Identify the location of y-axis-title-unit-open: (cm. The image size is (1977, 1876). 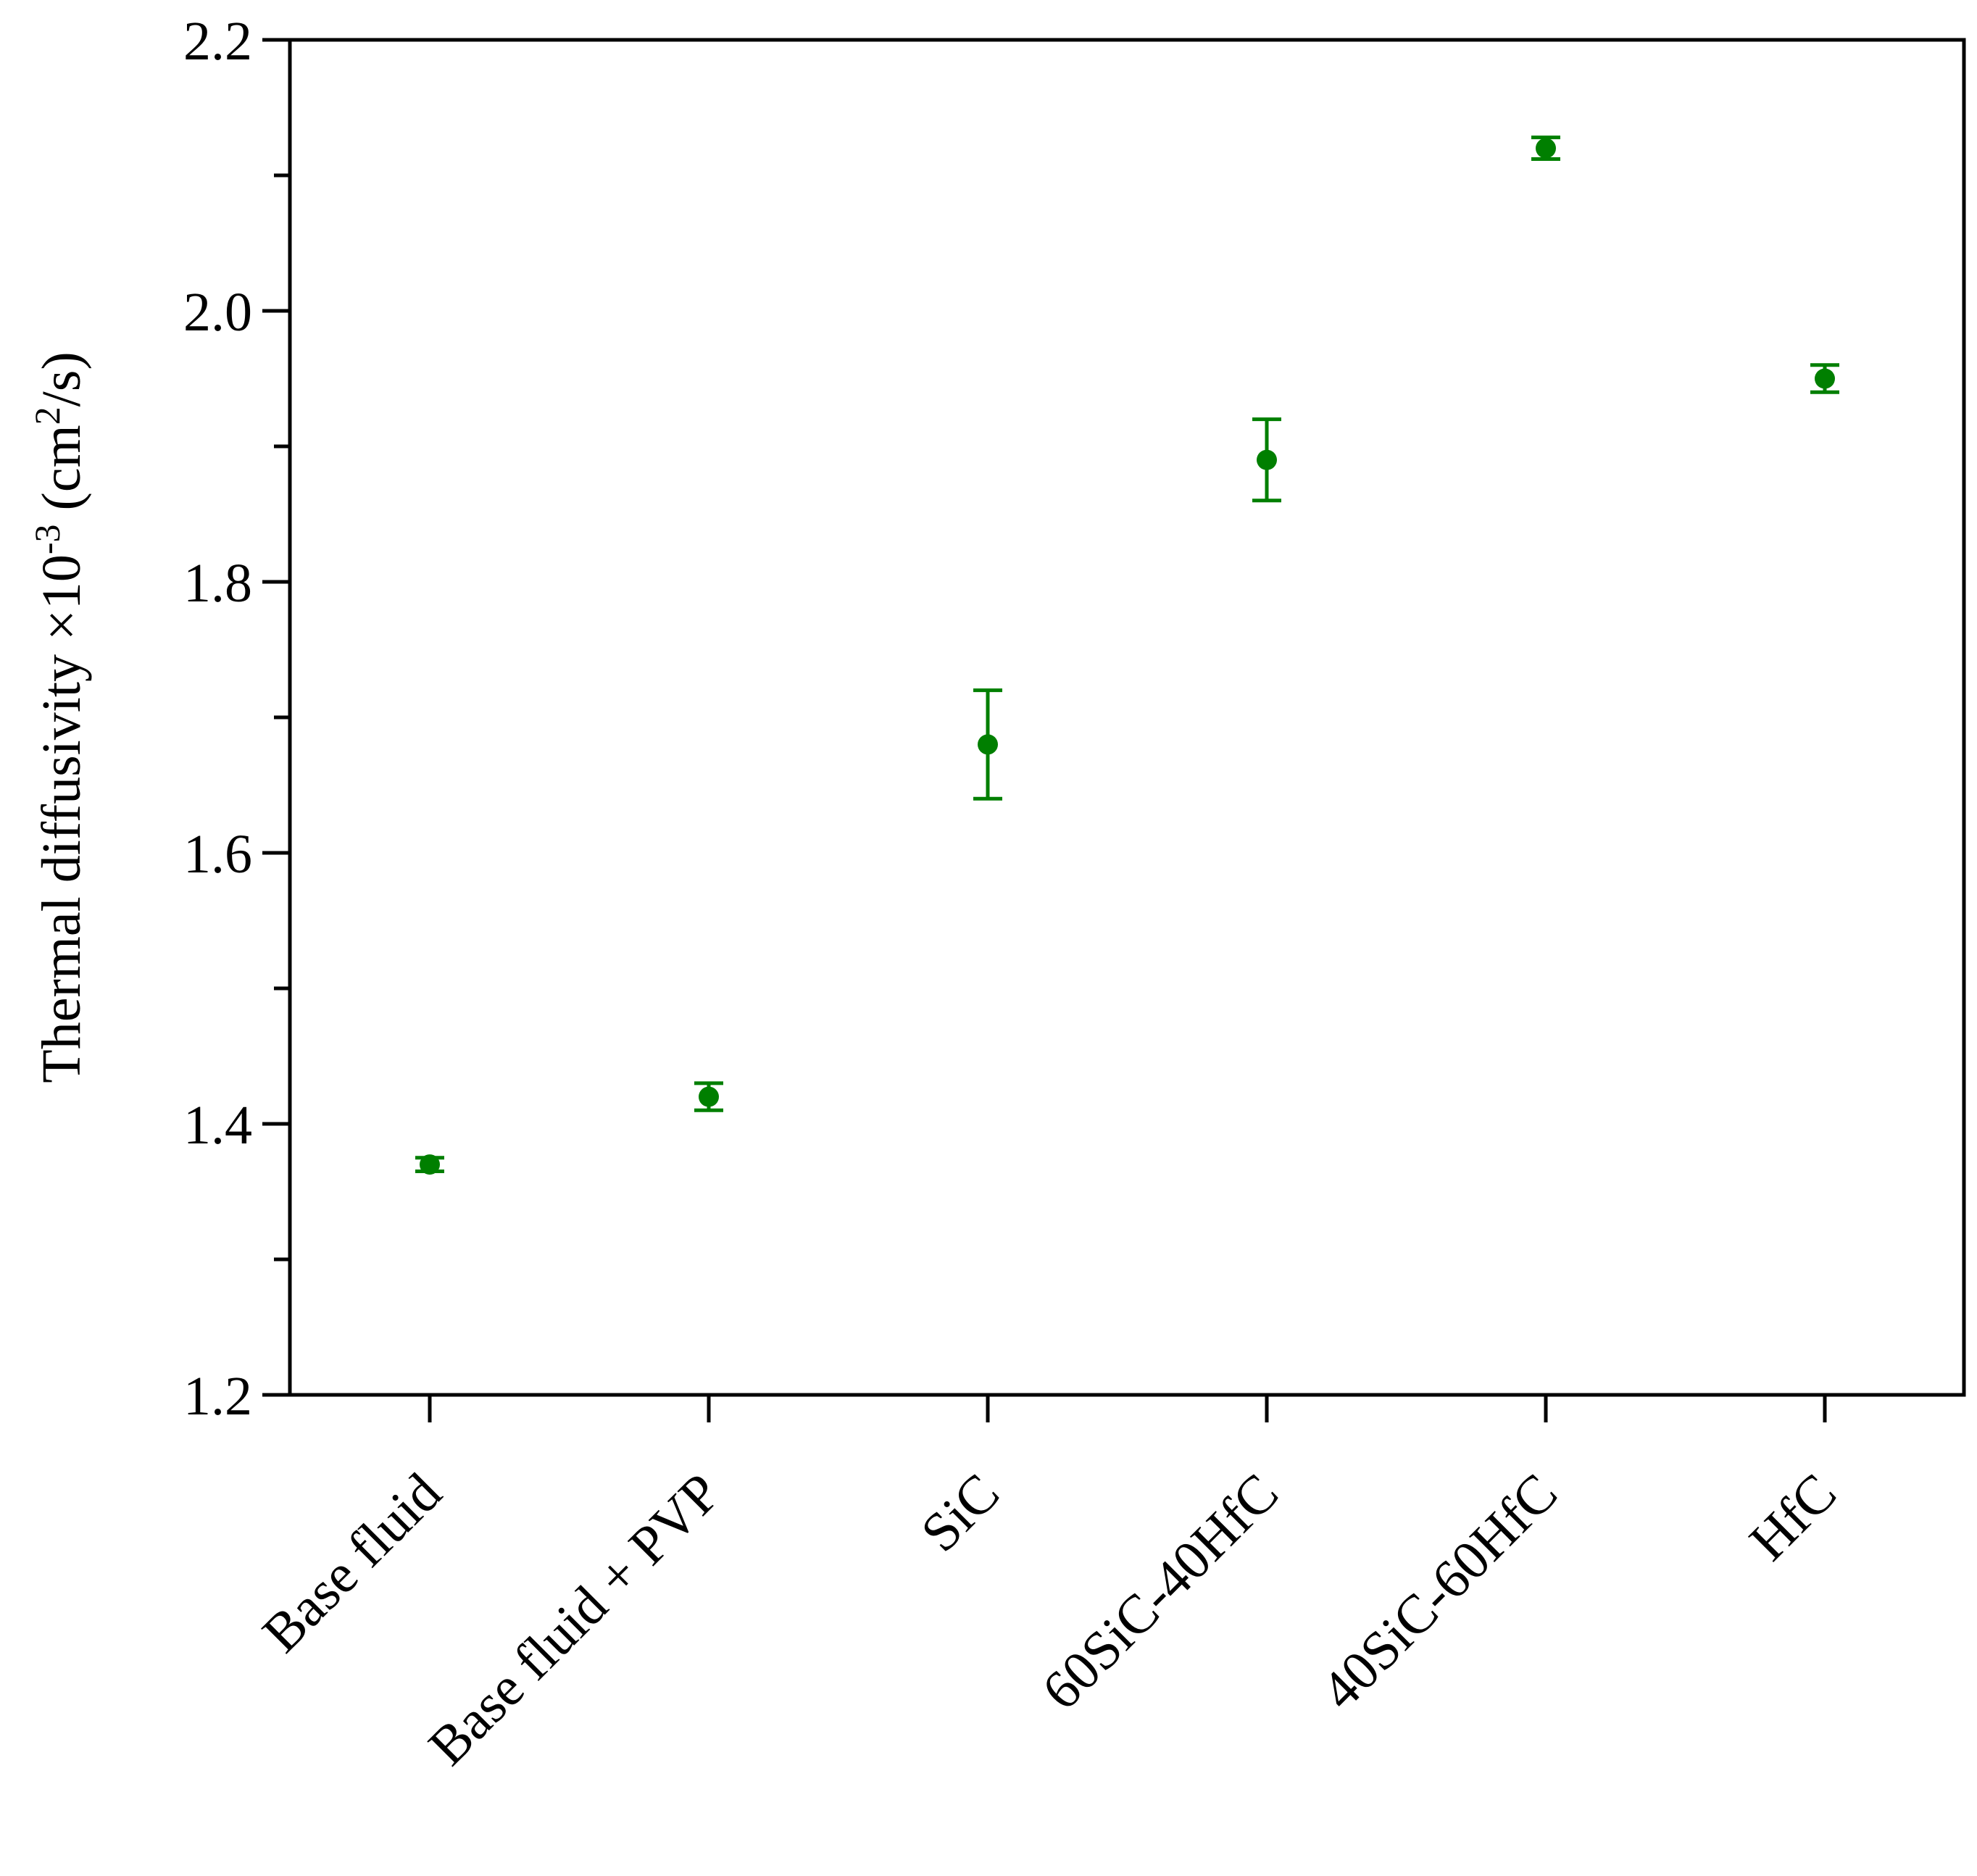
(61, 474).